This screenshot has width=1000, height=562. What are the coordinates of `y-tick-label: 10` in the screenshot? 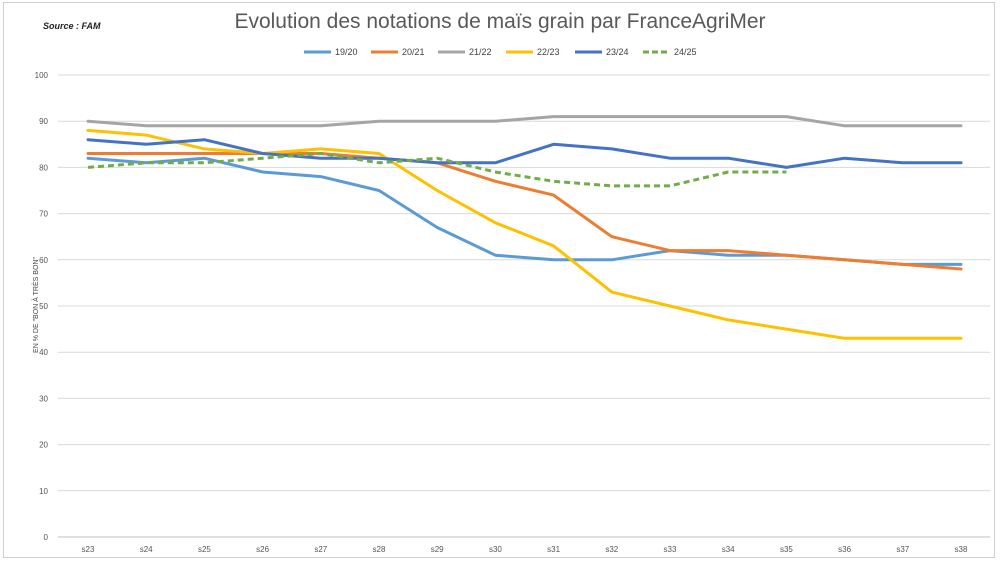 It's located at (43, 491).